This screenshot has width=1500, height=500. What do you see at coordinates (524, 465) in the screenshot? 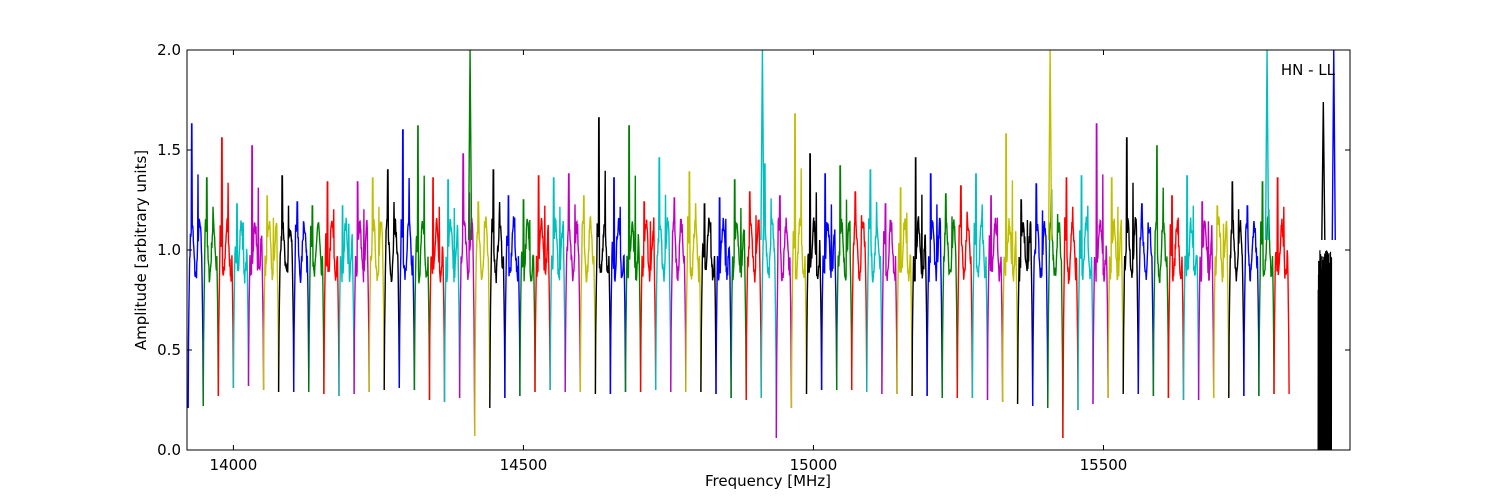
I see `x-tick-label: 14500` at bounding box center [524, 465].